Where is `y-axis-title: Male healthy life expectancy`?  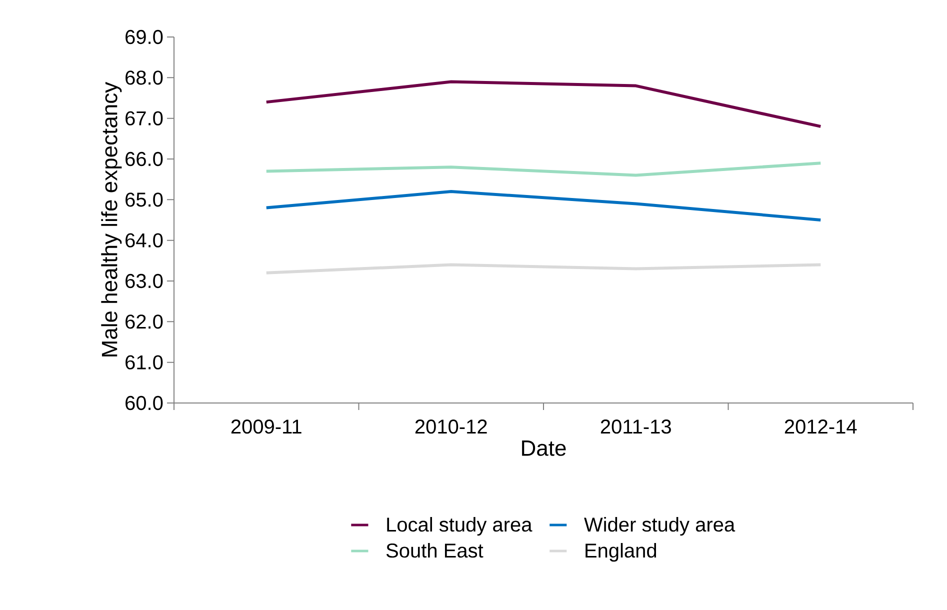 y-axis-title: Male healthy life expectancy is located at coordinates (111, 219).